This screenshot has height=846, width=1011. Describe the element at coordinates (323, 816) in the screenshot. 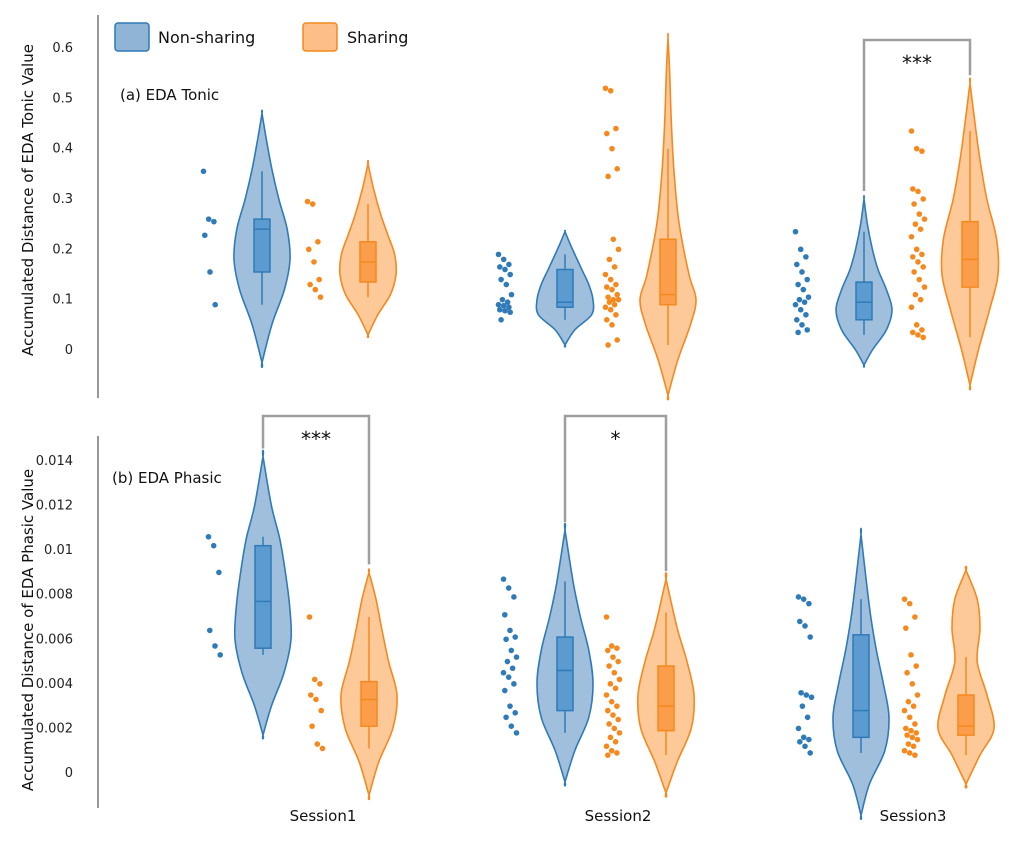

I see `x-label-session1: Session1` at that location.